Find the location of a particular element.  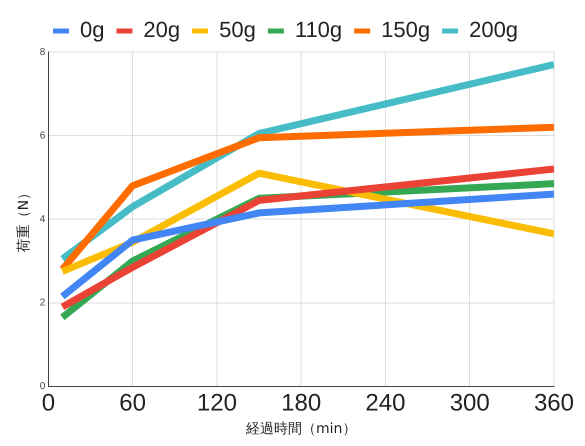

x-tick-label: 120 is located at coordinates (216, 402).